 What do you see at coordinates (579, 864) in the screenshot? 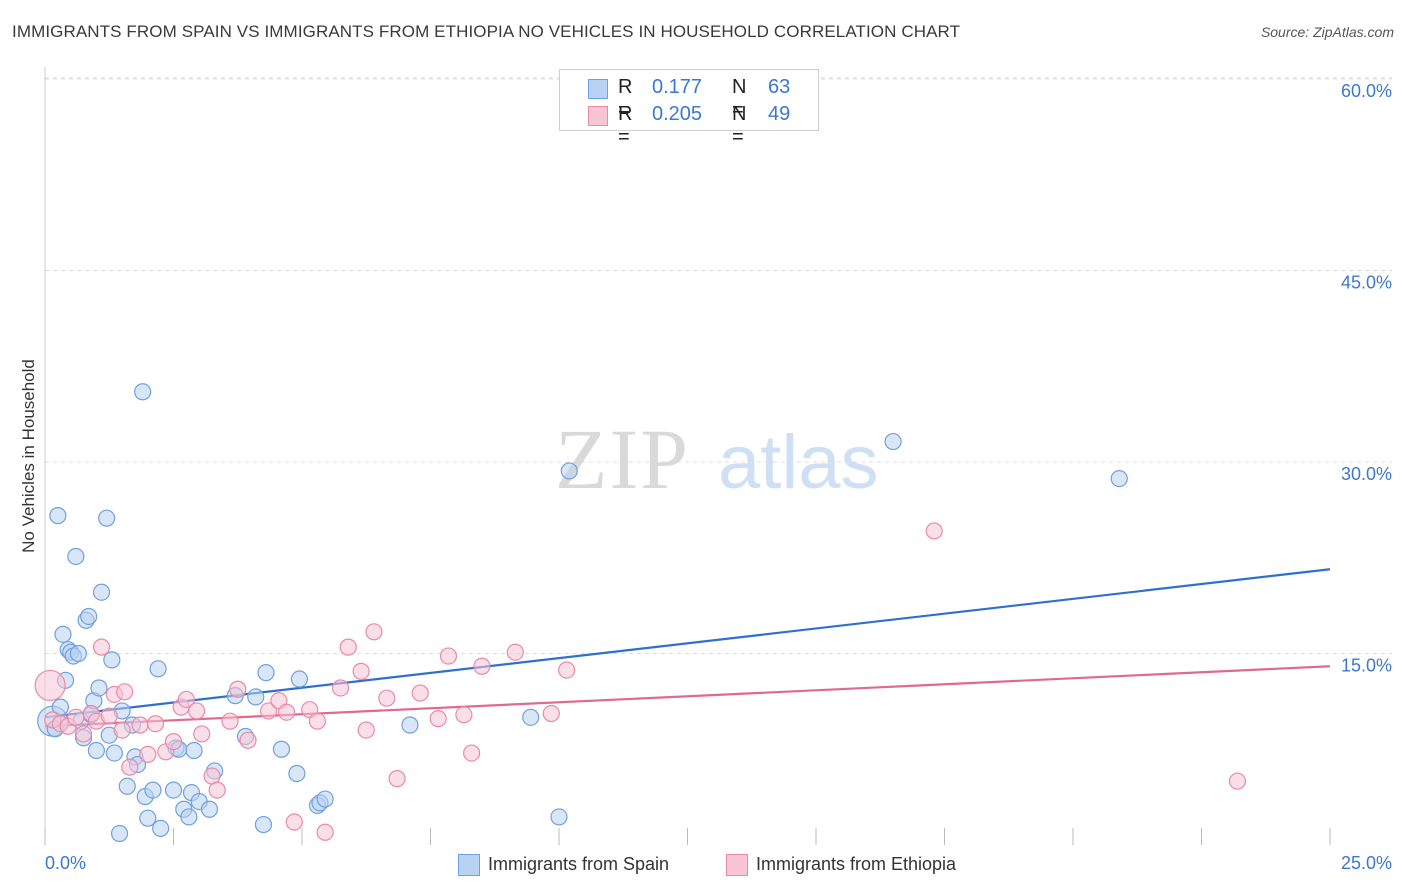
I see `legend-label-spain: Immigrants from Spain` at bounding box center [579, 864].